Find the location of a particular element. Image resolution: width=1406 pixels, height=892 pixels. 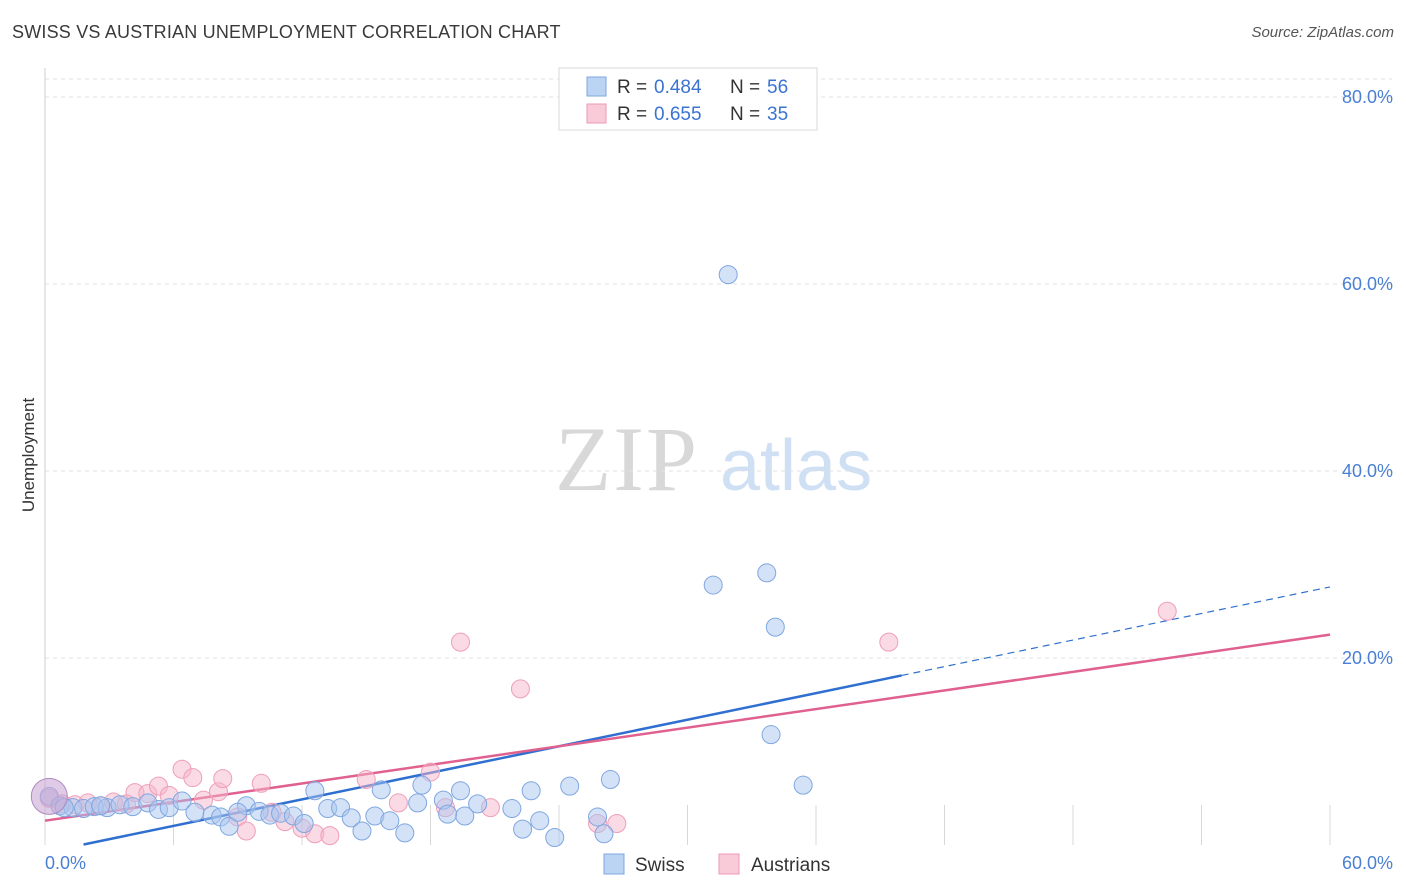

legend-r-label-austrians: R = is located at coordinates (632, 114).